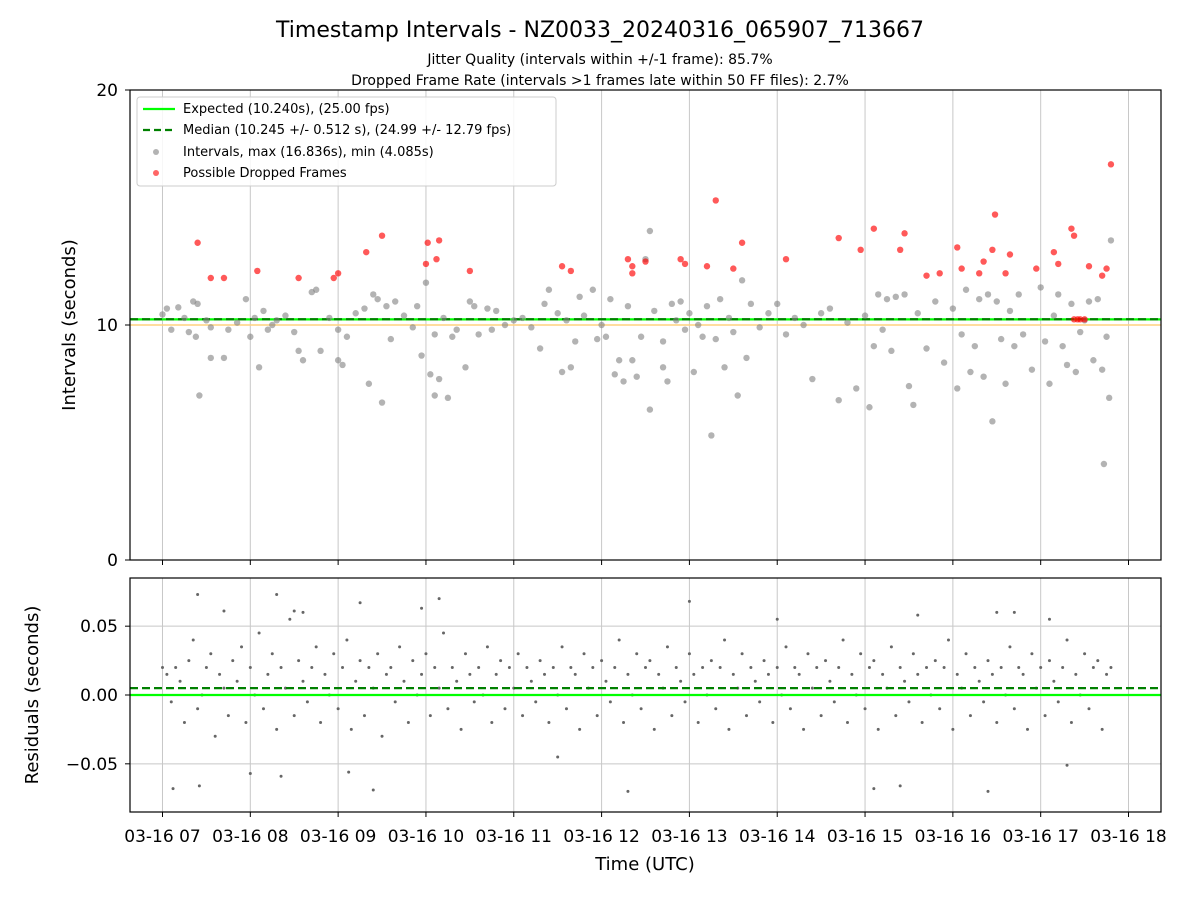 The height and width of the screenshot is (904, 1200). Describe the element at coordinates (346, 141) in the screenshot. I see `legend-box` at that location.